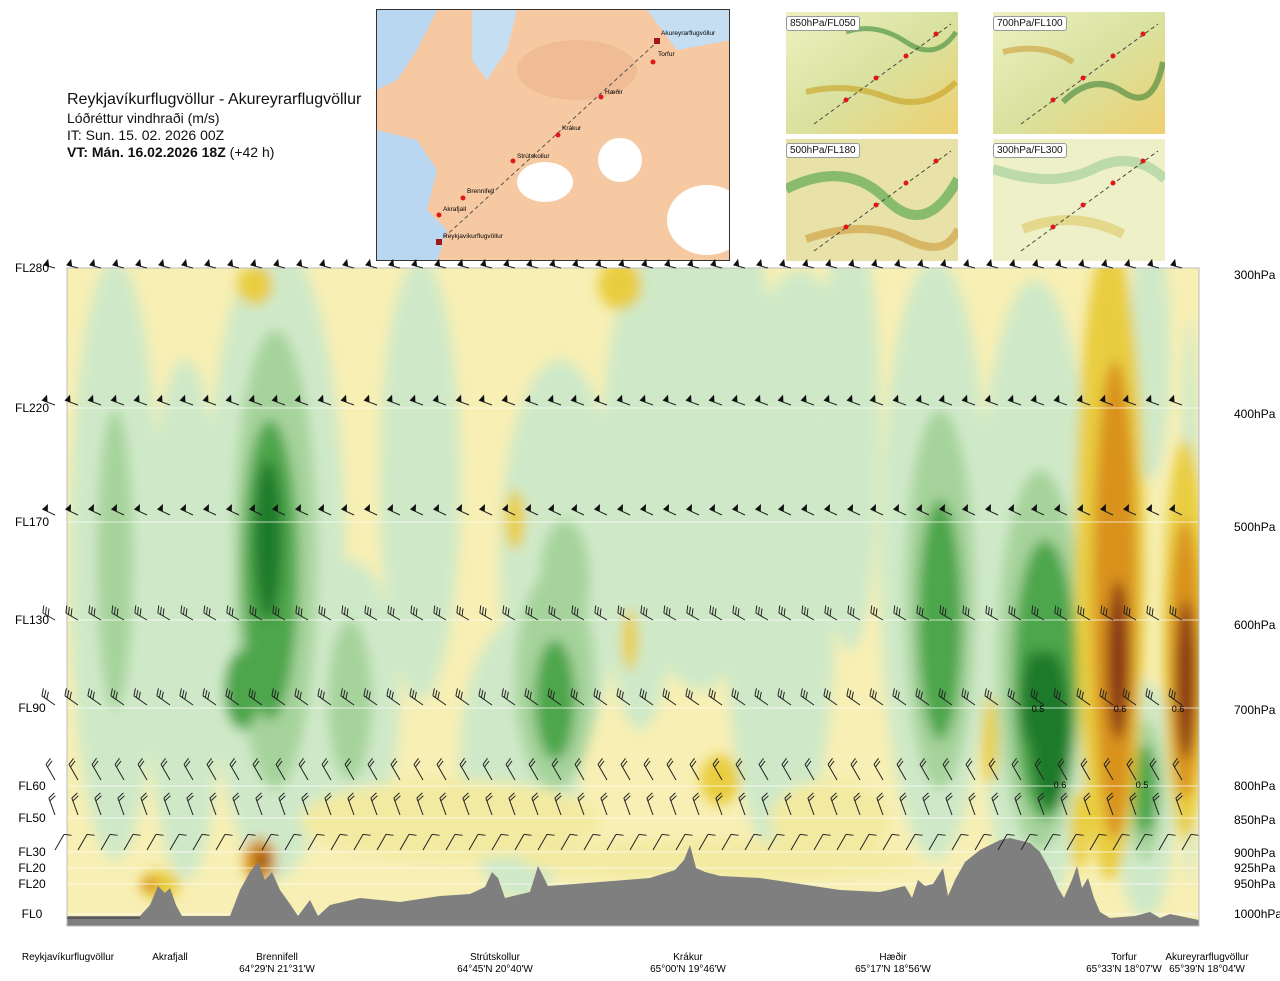 The image size is (1280, 981). Describe the element at coordinates (872, 73) in the screenshot. I see `thumbnail-850hpa: 850hPa/FL050` at that location.